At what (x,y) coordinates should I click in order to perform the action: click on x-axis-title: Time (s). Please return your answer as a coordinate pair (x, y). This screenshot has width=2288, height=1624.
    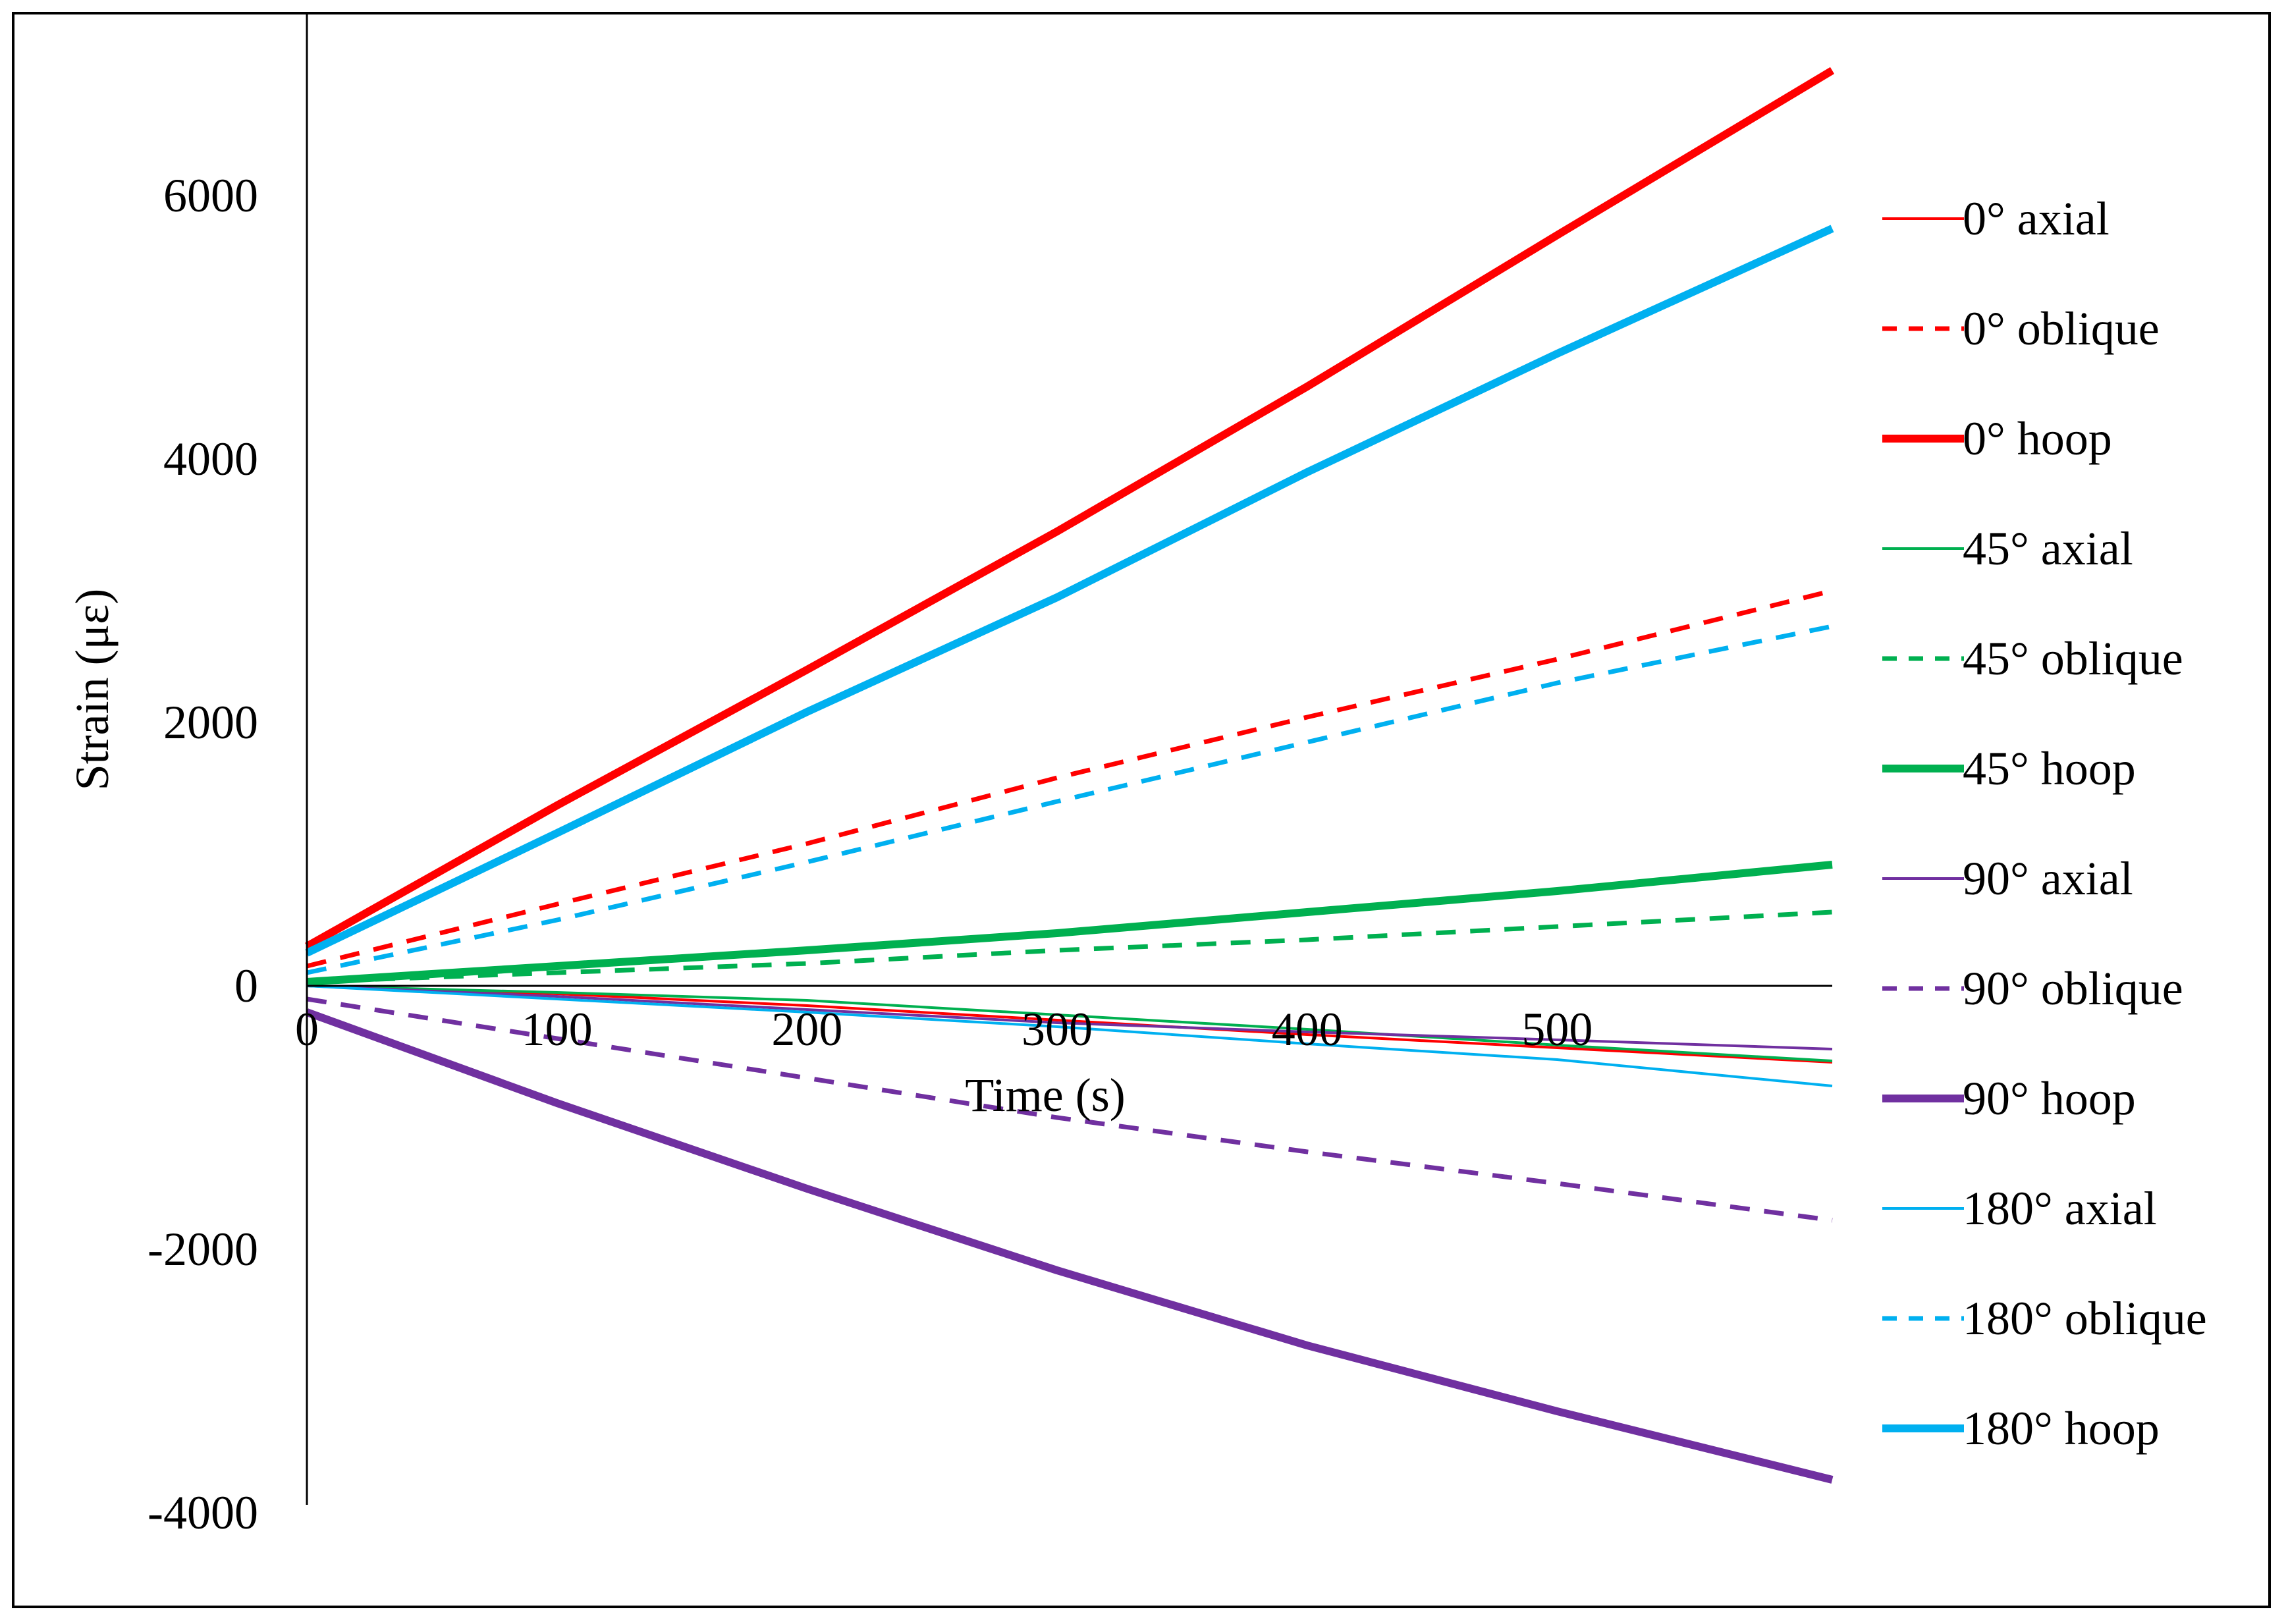
    Looking at the image, I should click on (1045, 1095).